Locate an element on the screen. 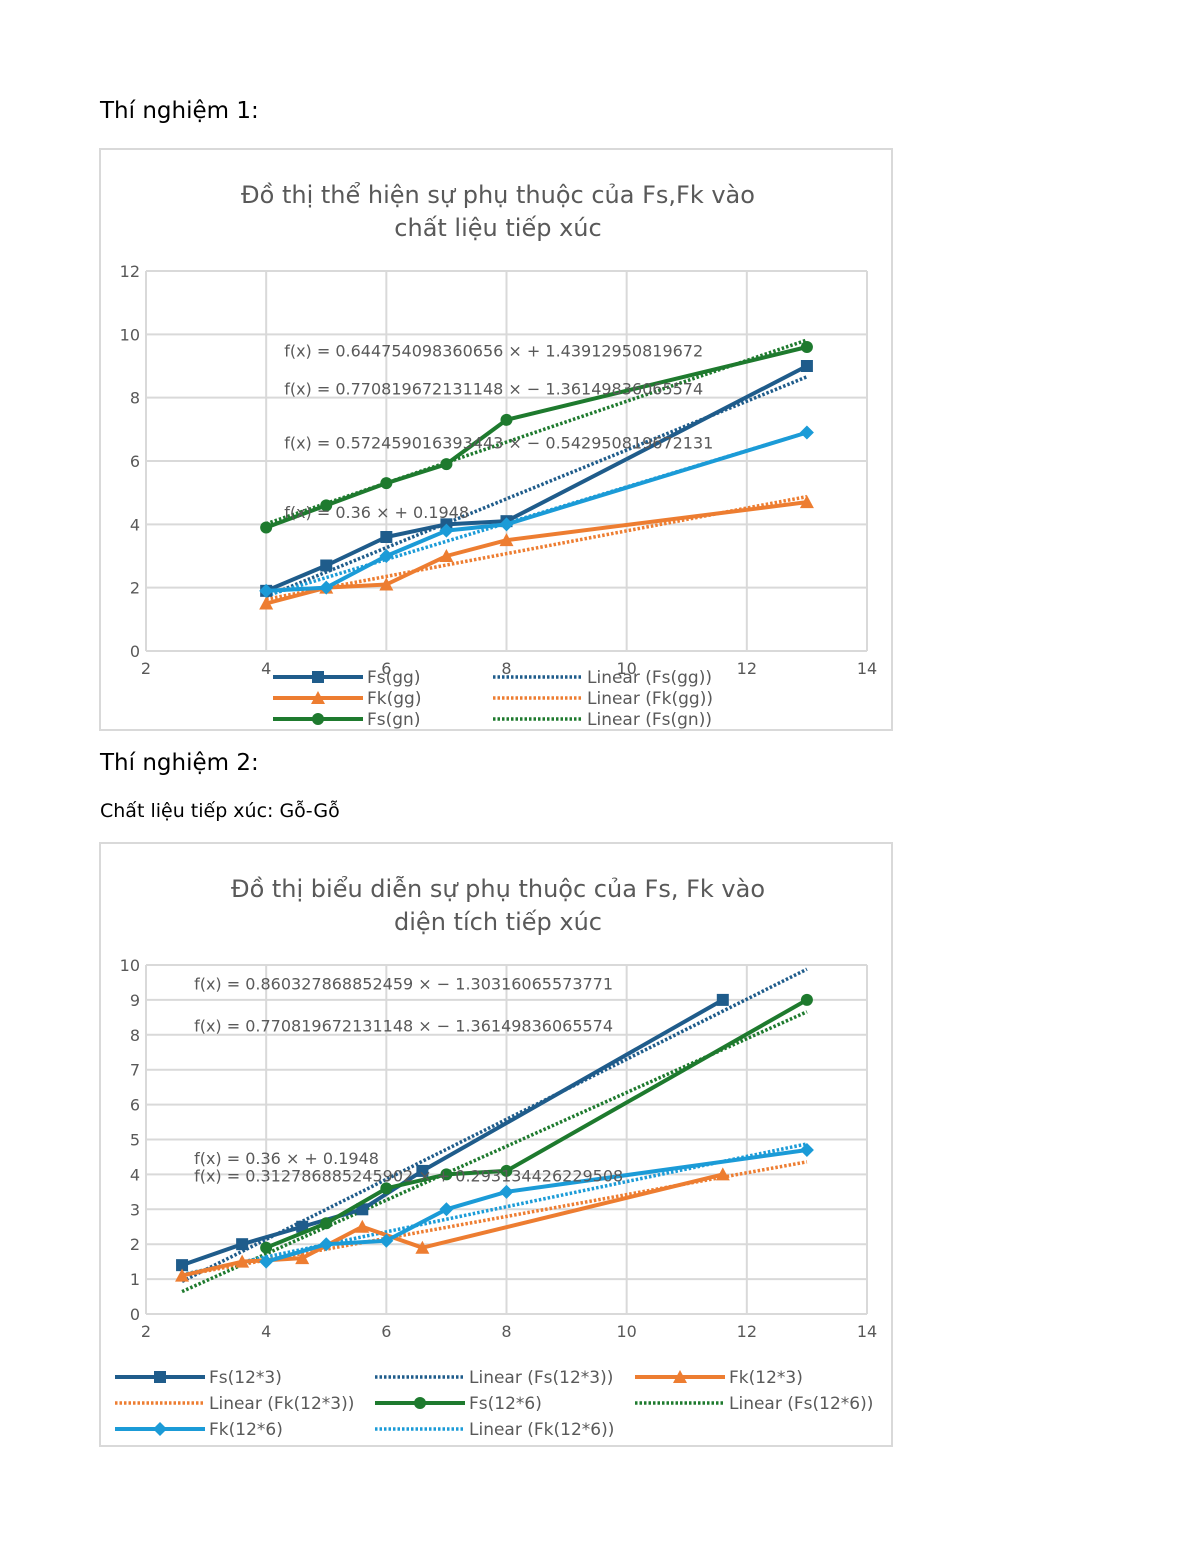  chart1-x-tick-label: 8 is located at coordinates (506, 668).